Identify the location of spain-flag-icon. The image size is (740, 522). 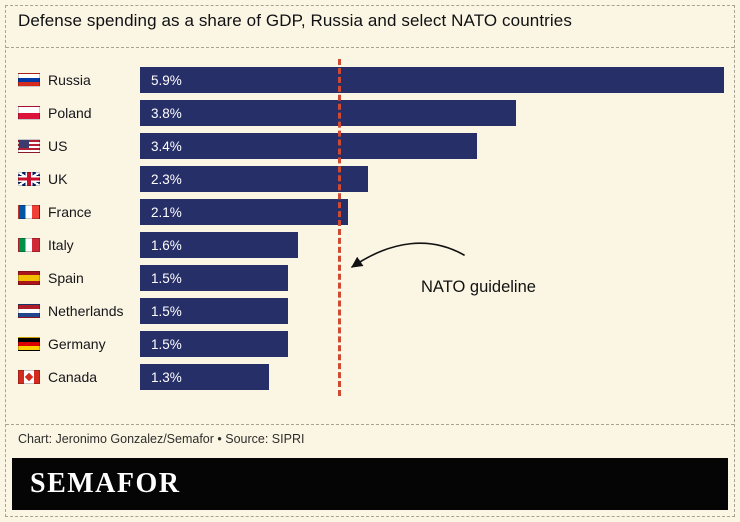
(29, 278).